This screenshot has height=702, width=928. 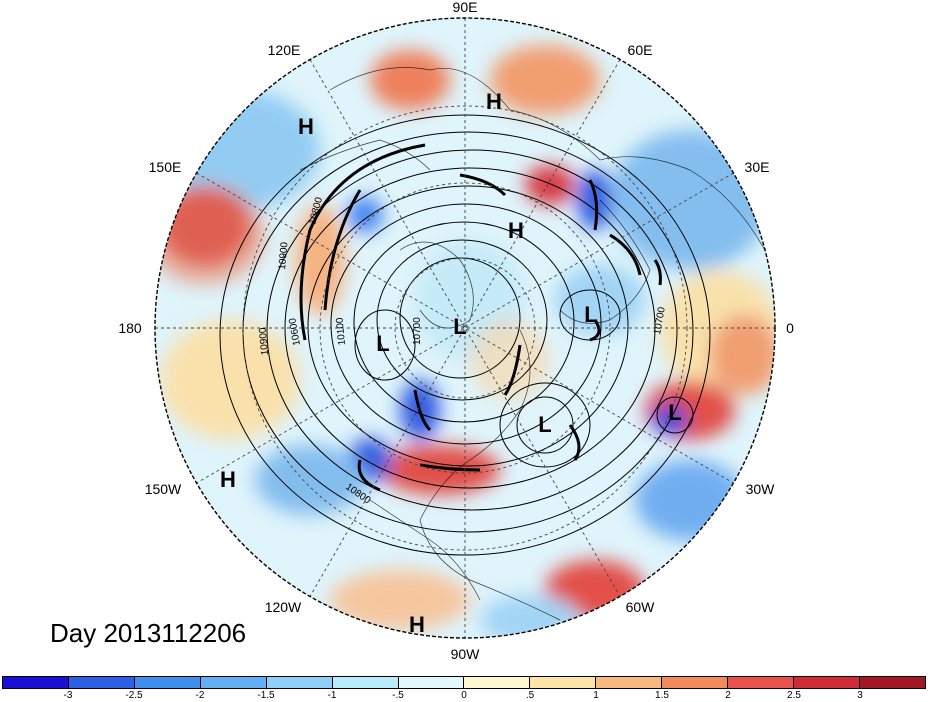 I want to click on colorbar-tick-label: 1.5, so click(x=662, y=695).